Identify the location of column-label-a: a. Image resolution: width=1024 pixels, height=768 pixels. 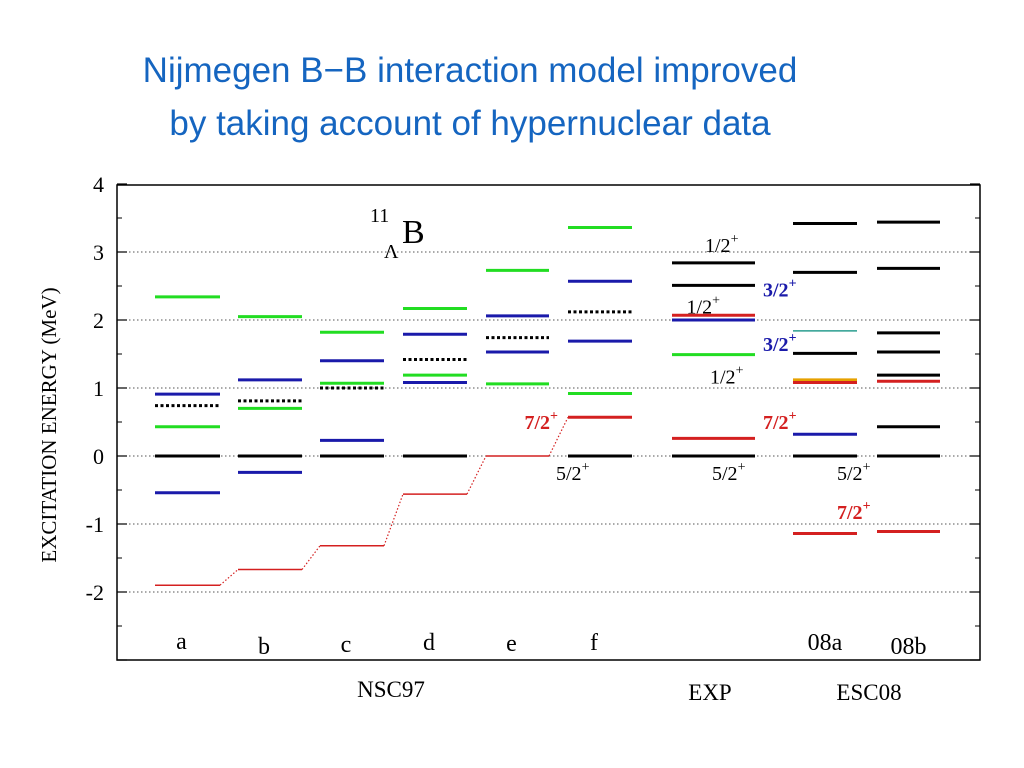
(181, 642).